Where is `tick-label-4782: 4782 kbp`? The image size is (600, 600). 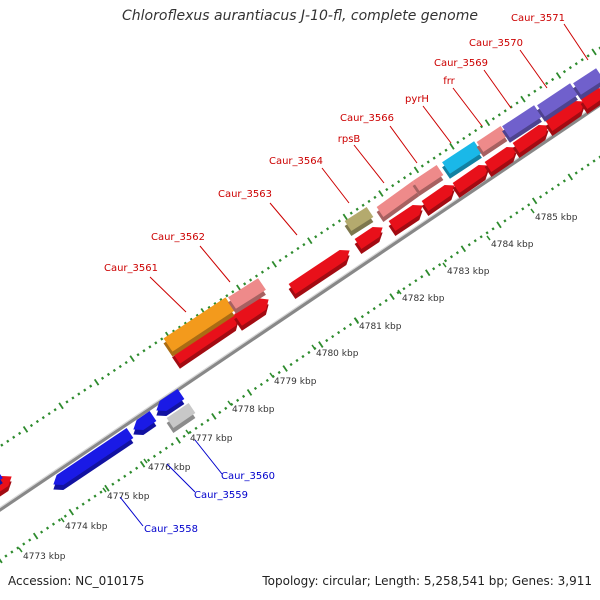
tick-label-4782: 4782 kbp is located at coordinates (423, 299).